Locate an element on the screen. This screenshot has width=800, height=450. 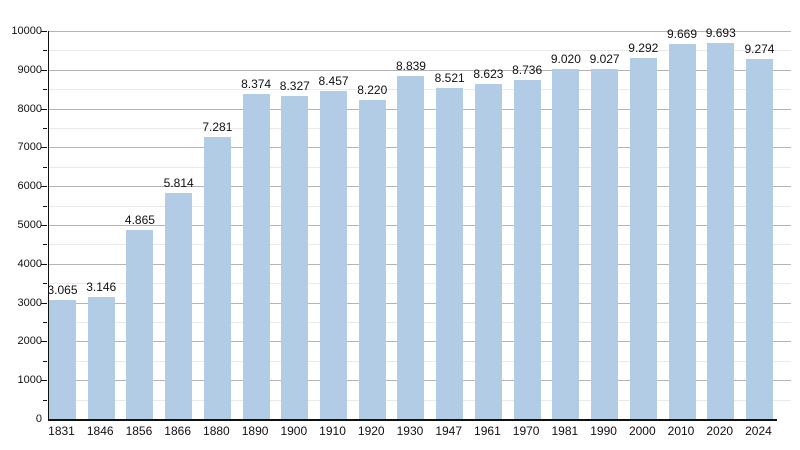
bar-1900 is located at coordinates (295, 257).